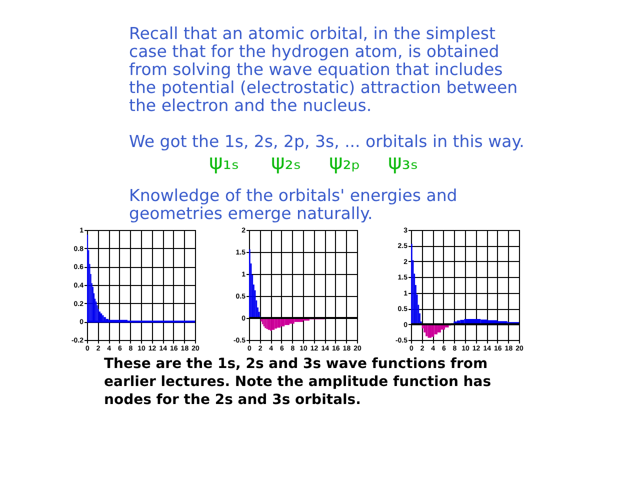 This screenshot has width=640, height=480. I want to click on text: Recall that an atomic orbital, in the simplest case that for the hydrogen atom, is obtained from solving the wave equation that includes the potential (electrostatic) attraction between the electron and the nucleus., so click(323, 69).